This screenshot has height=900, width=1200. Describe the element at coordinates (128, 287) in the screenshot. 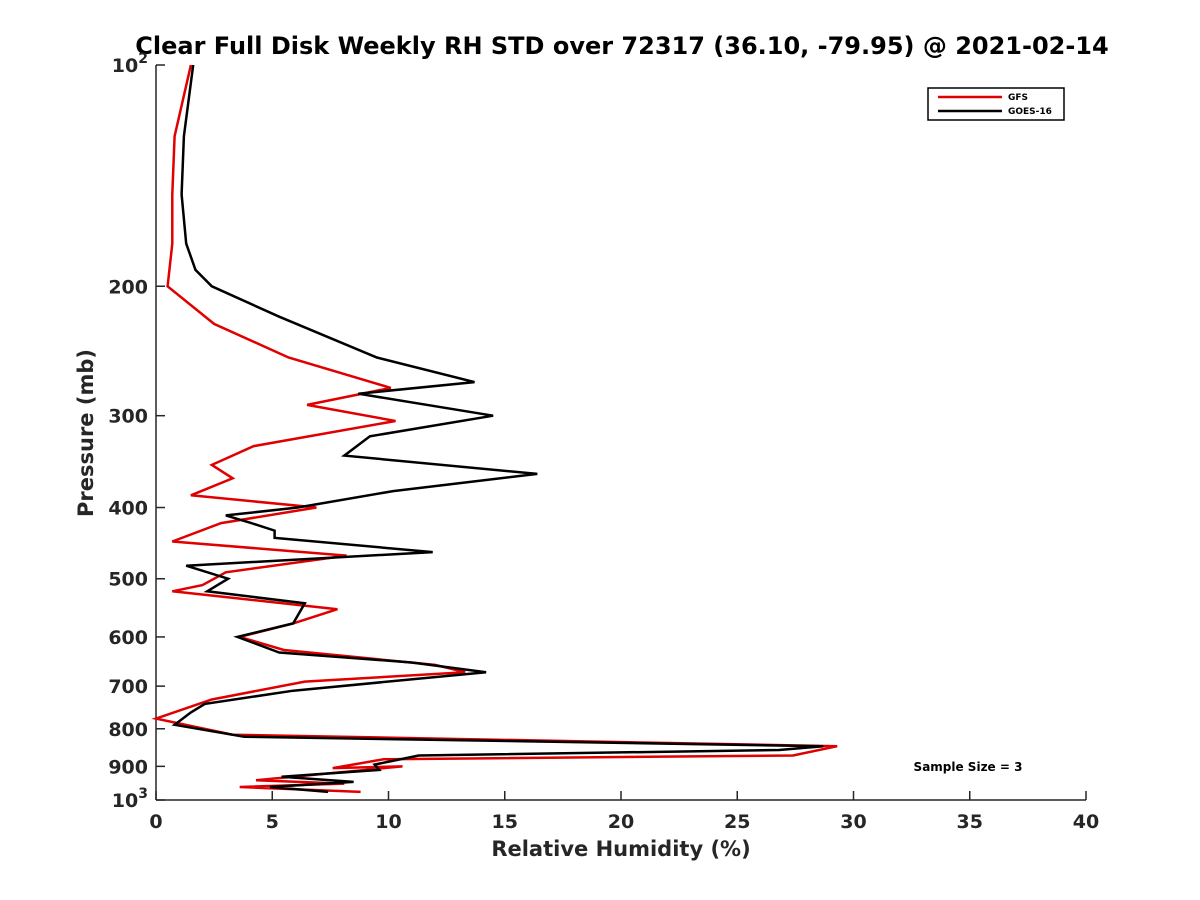

I see `y-tick-label: 200` at that location.